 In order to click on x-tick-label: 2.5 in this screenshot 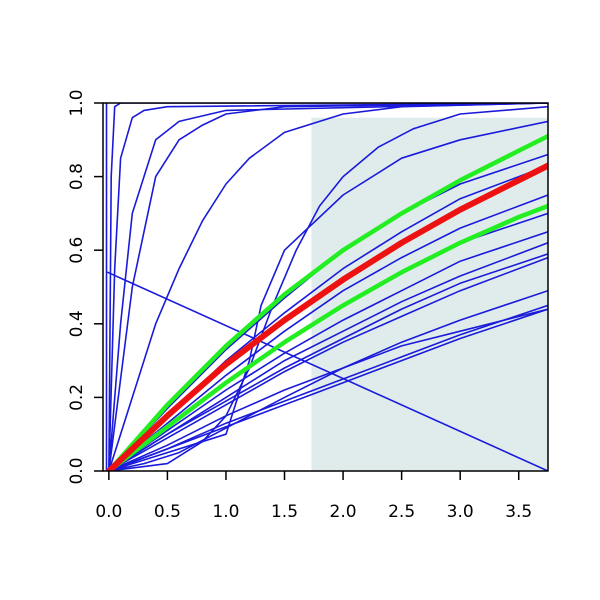, I will do `click(401, 512)`.